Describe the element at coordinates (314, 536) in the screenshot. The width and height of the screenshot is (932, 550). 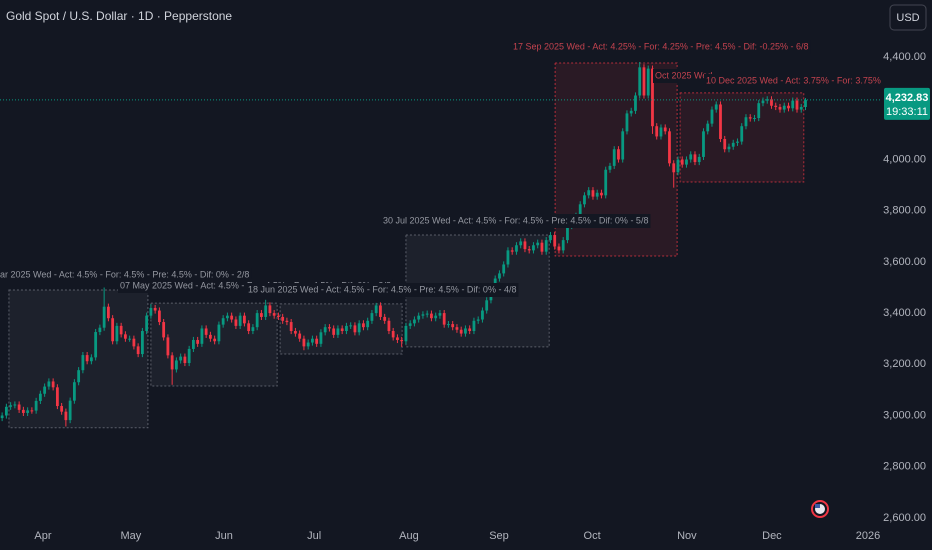
I see `x-tick-label: Jul` at that location.